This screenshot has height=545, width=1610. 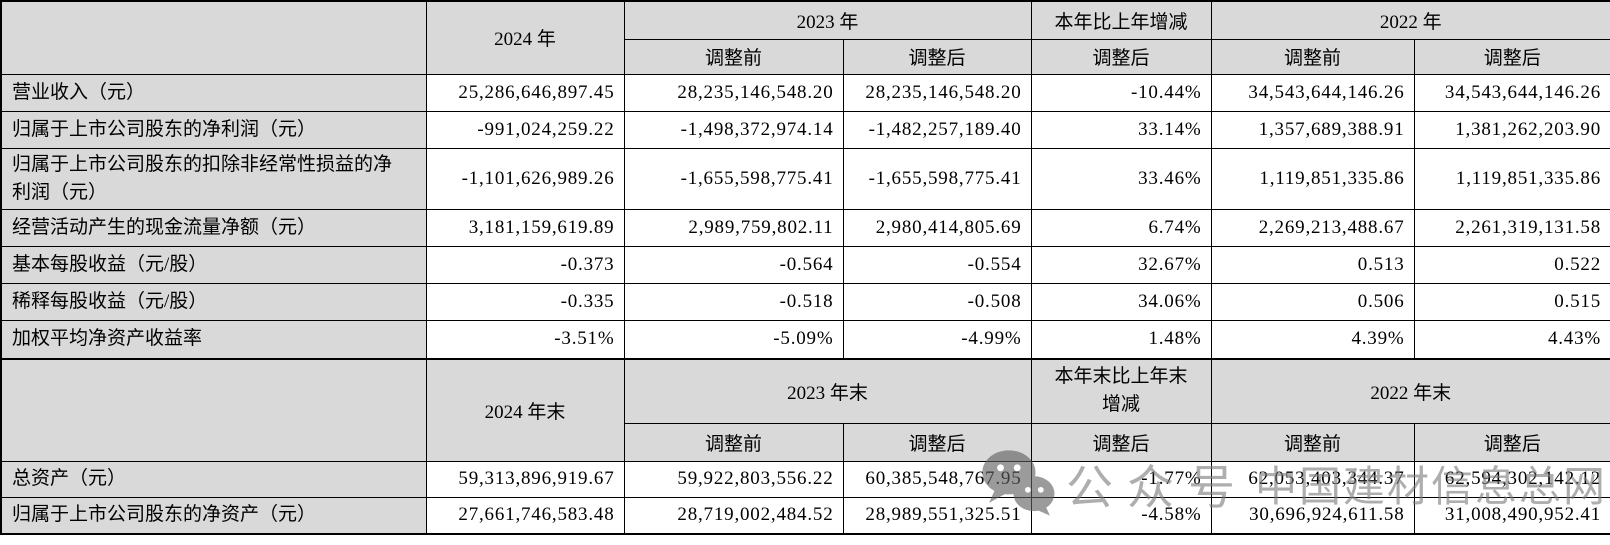 What do you see at coordinates (213, 92) in the screenshot?
I see `row-label: 营业收入（元）` at bounding box center [213, 92].